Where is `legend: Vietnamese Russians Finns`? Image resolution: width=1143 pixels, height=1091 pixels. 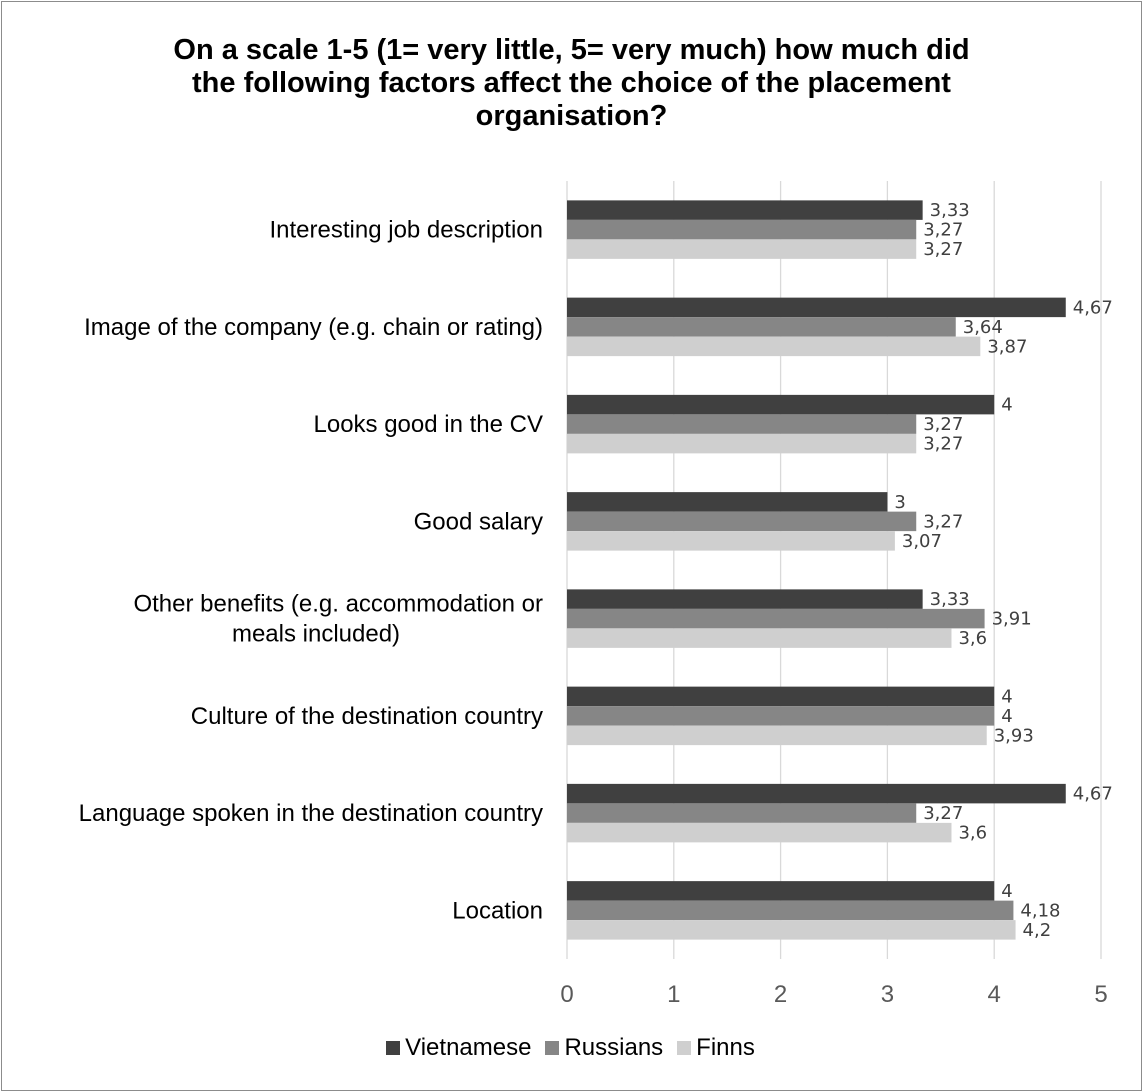
legend: Vietnamese Russians Finns is located at coordinates (570, 1048).